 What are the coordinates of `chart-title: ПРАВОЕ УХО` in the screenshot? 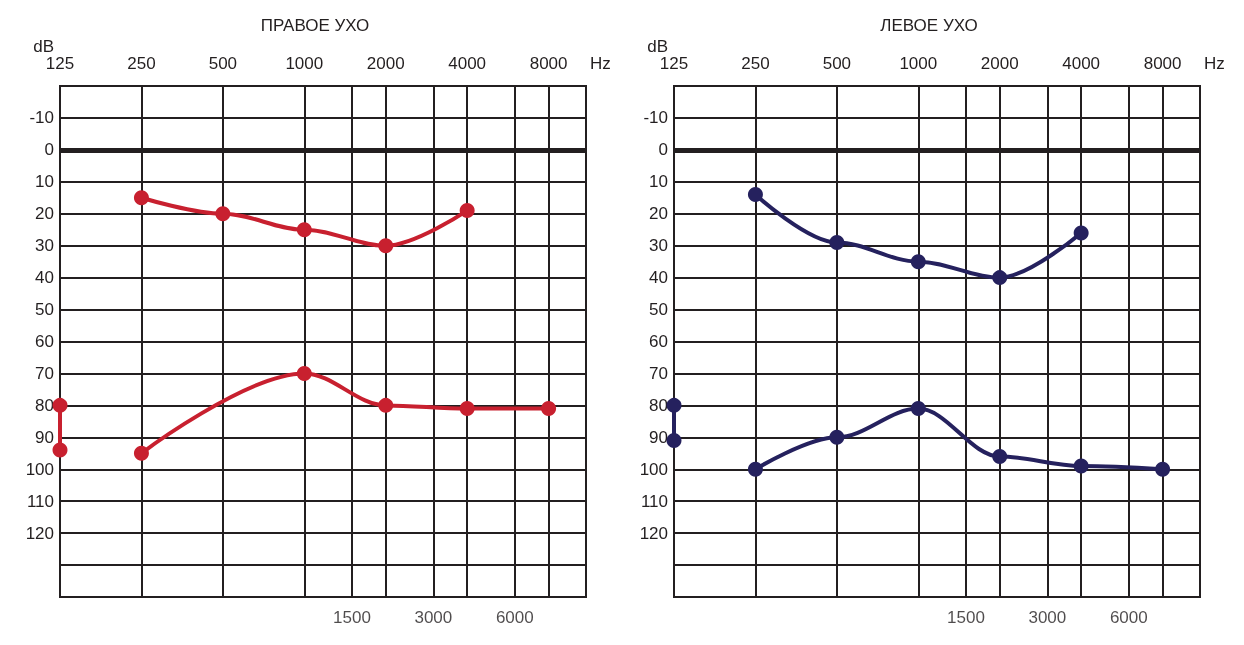 It's located at (315, 25).